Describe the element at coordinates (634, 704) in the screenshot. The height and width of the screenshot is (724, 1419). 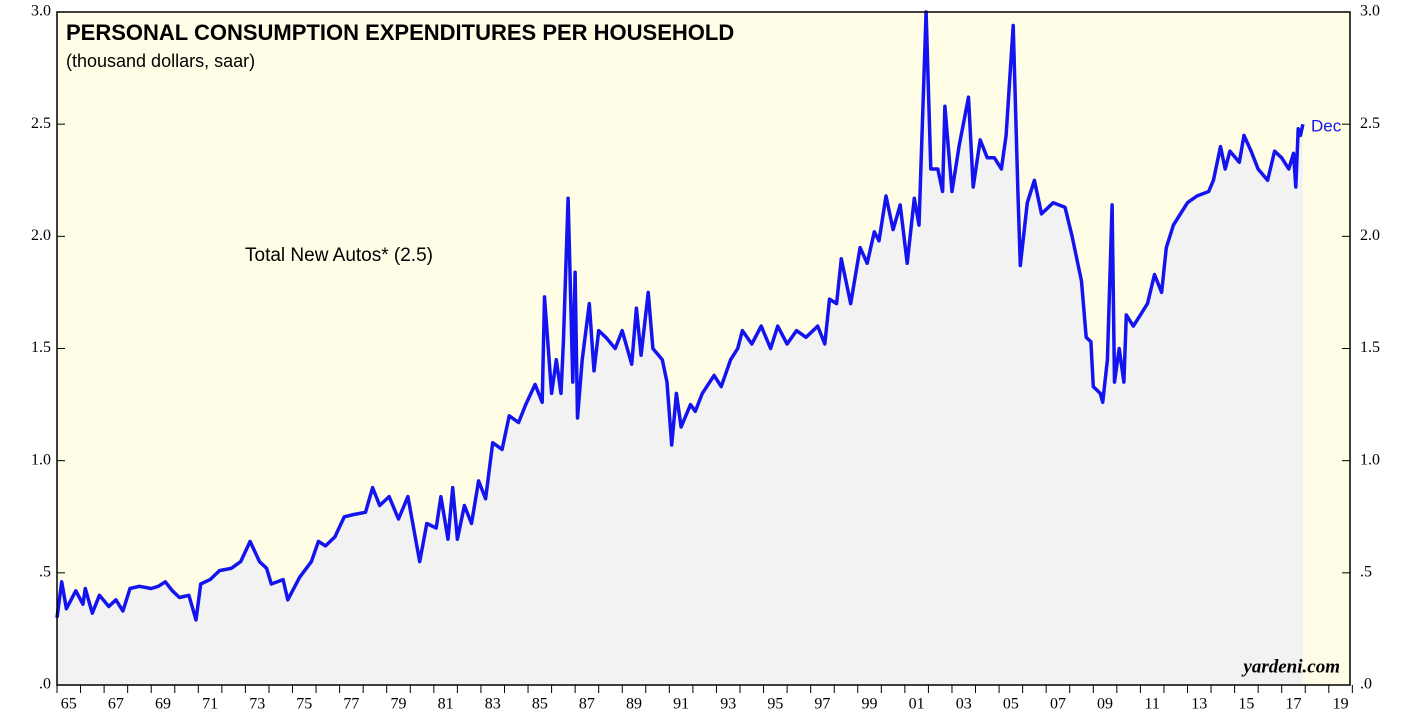
I see `x-tick-label: 89` at that location.